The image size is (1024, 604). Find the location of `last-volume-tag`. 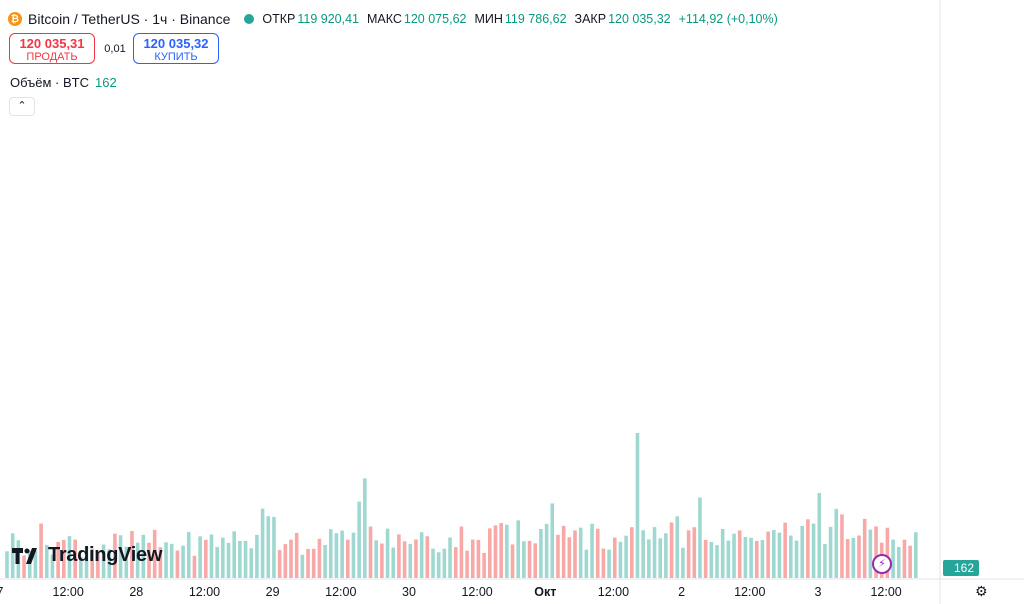

last-volume-tag is located at coordinates (961, 568).